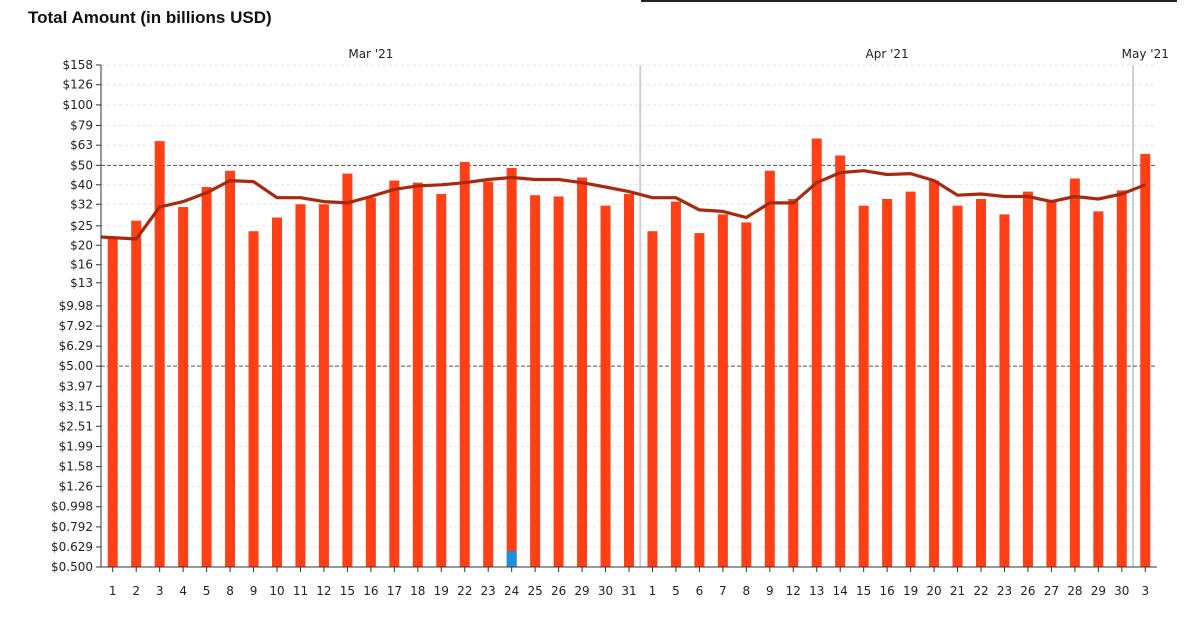 This screenshot has height=642, width=1200. What do you see at coordinates (758, 54) in the screenshot?
I see `month-labels: Mar '21 Apr '21 May '21` at bounding box center [758, 54].